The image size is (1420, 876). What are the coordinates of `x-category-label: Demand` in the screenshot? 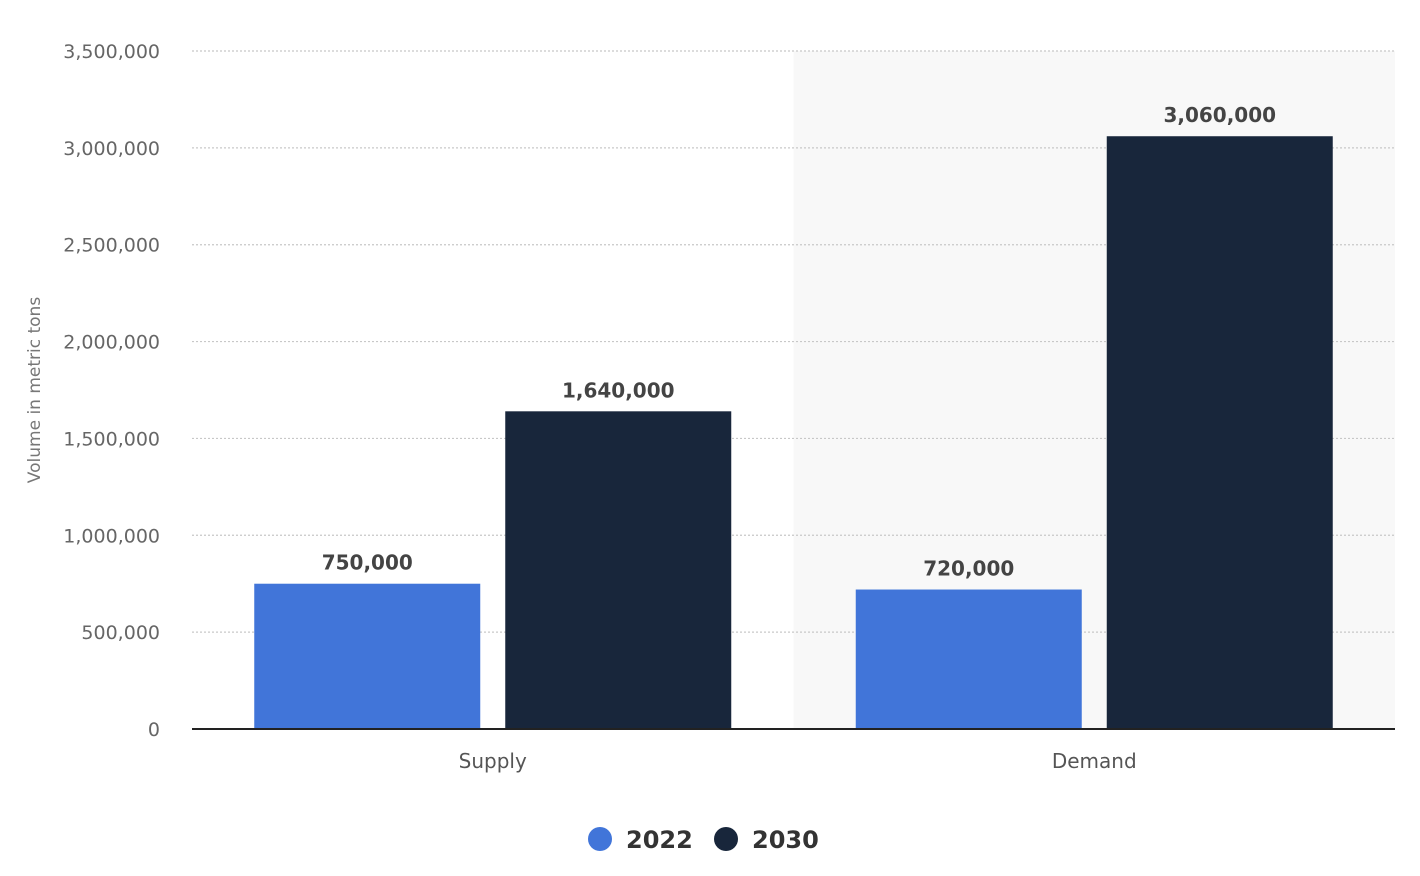 It's located at (1094, 761).